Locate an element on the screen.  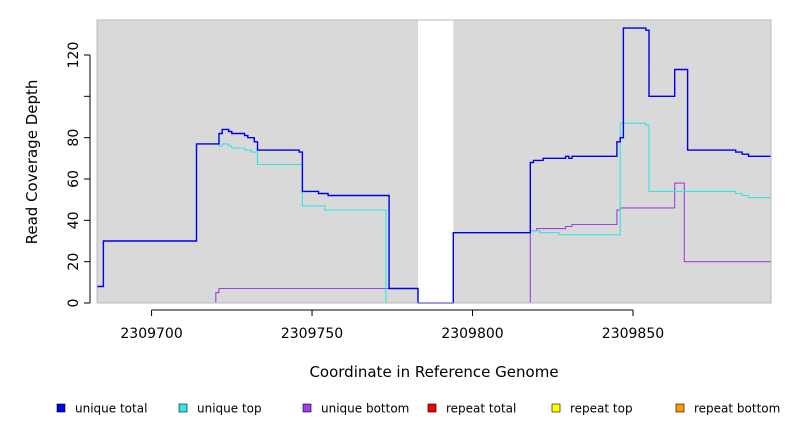
gap-region is located at coordinates (435, 161).